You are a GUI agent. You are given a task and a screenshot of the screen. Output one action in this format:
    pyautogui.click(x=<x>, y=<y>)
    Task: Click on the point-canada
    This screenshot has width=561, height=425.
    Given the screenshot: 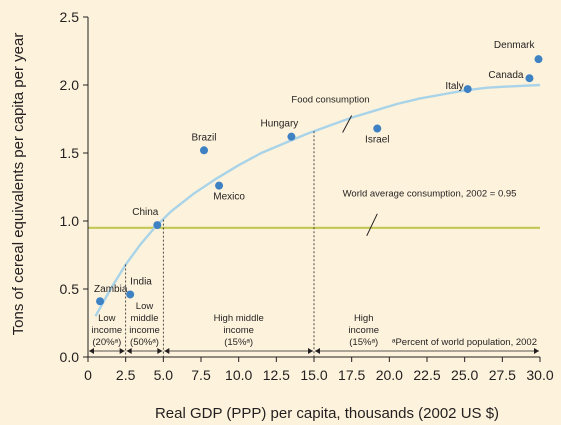 What is the action you would take?
    pyautogui.click(x=529, y=78)
    